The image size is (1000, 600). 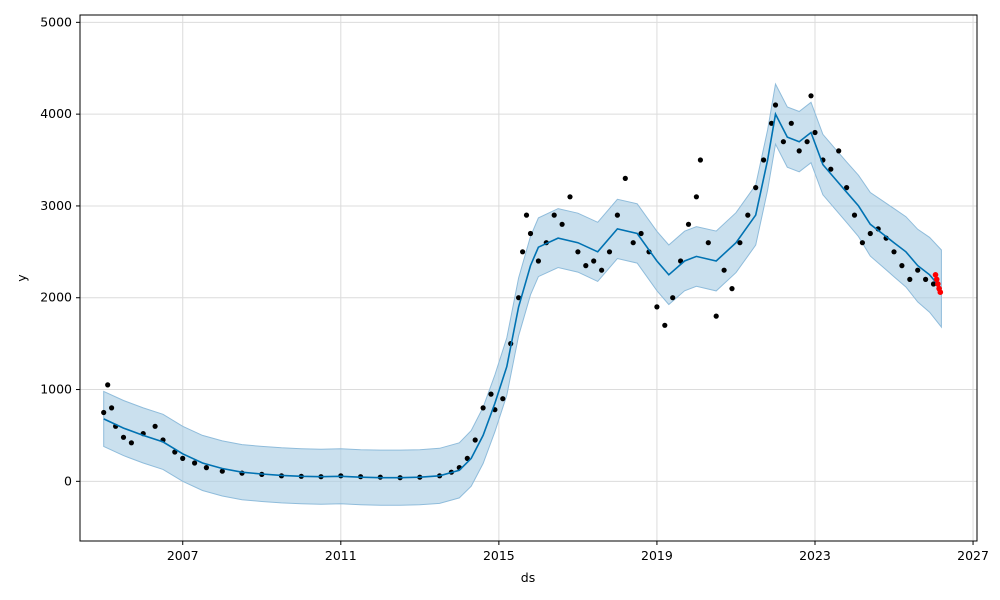 I want to click on y-tick-label: 4000, so click(x=56, y=113).